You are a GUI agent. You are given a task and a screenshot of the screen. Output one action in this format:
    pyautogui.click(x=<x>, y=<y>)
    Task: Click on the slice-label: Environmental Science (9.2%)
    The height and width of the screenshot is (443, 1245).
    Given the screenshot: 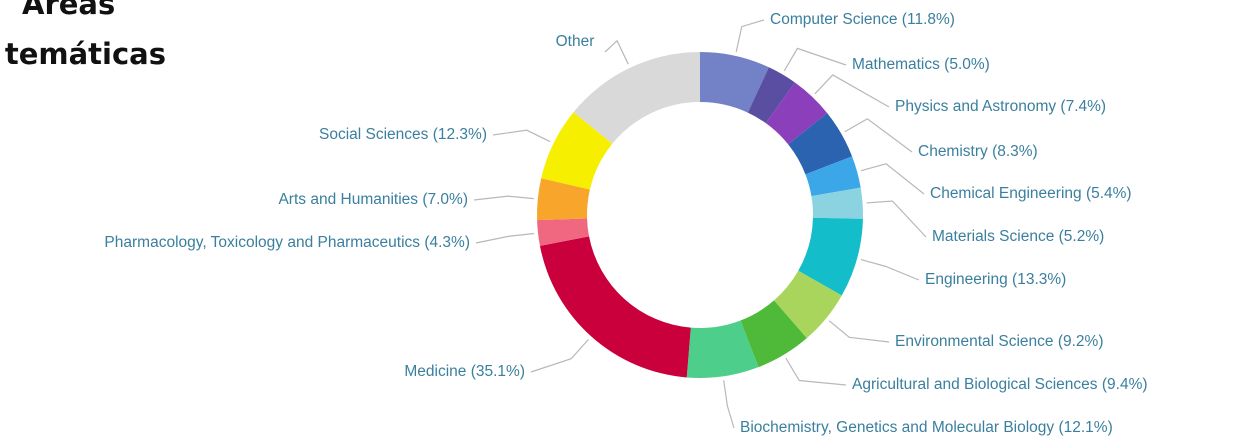 What is the action you would take?
    pyautogui.click(x=999, y=341)
    